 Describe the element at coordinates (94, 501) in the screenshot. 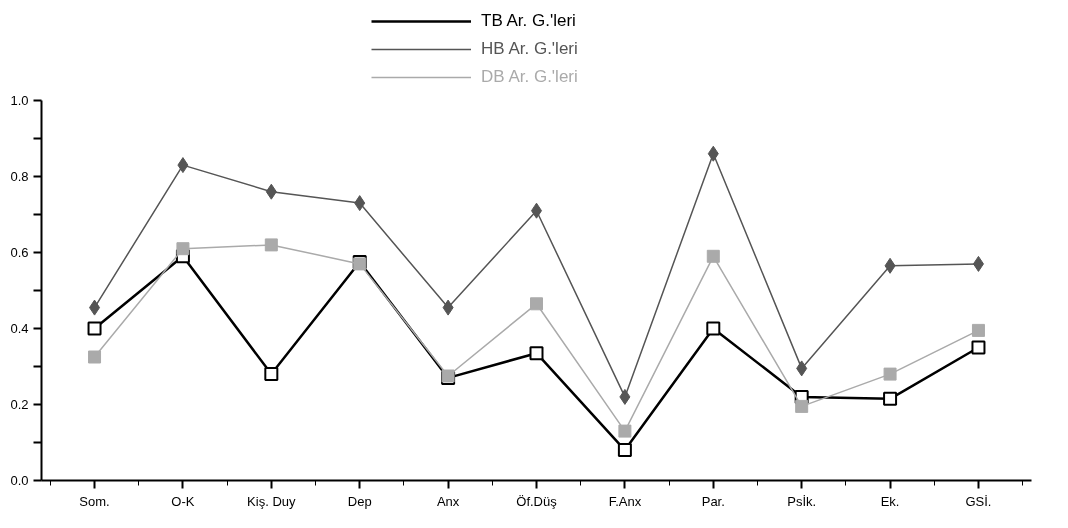

I see `x-tick-label: Som.` at that location.